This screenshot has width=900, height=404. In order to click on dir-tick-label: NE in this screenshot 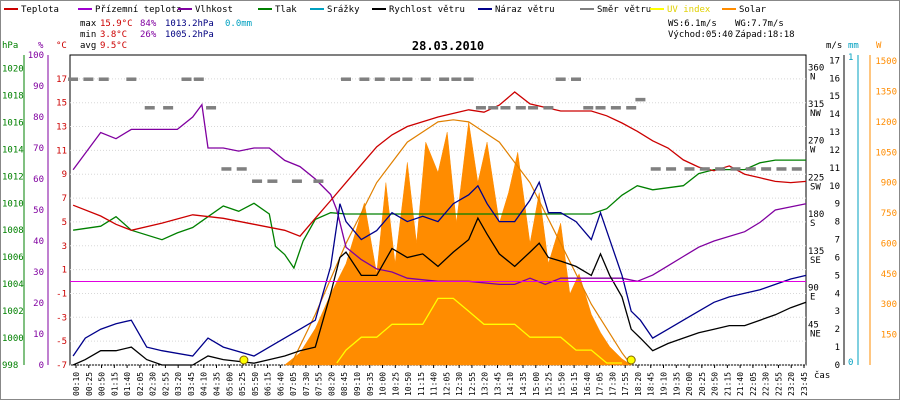, I will do `click(815, 334)`.